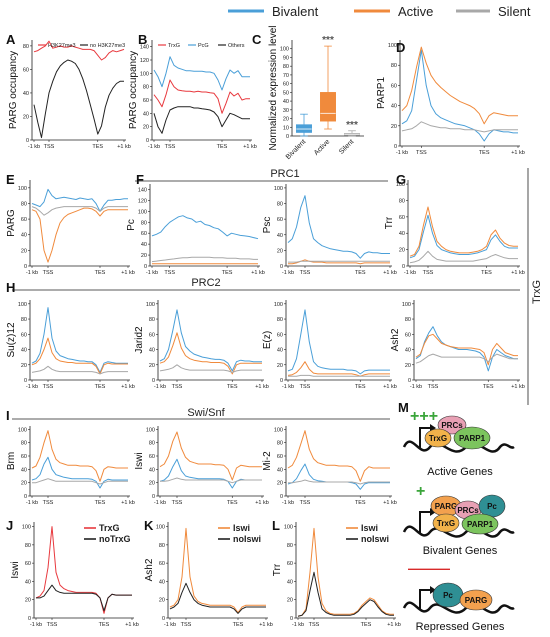  I want to click on prot-trxg-bivalent: TrxG, so click(446, 523).